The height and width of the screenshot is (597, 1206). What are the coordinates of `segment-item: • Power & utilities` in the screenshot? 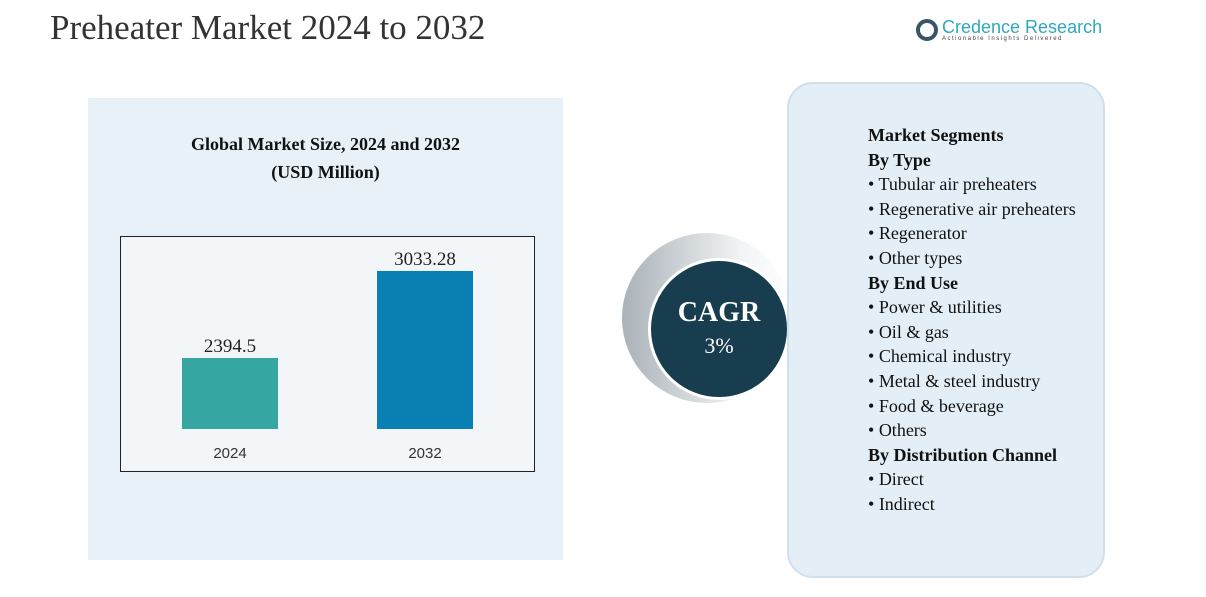 It's located at (983, 307).